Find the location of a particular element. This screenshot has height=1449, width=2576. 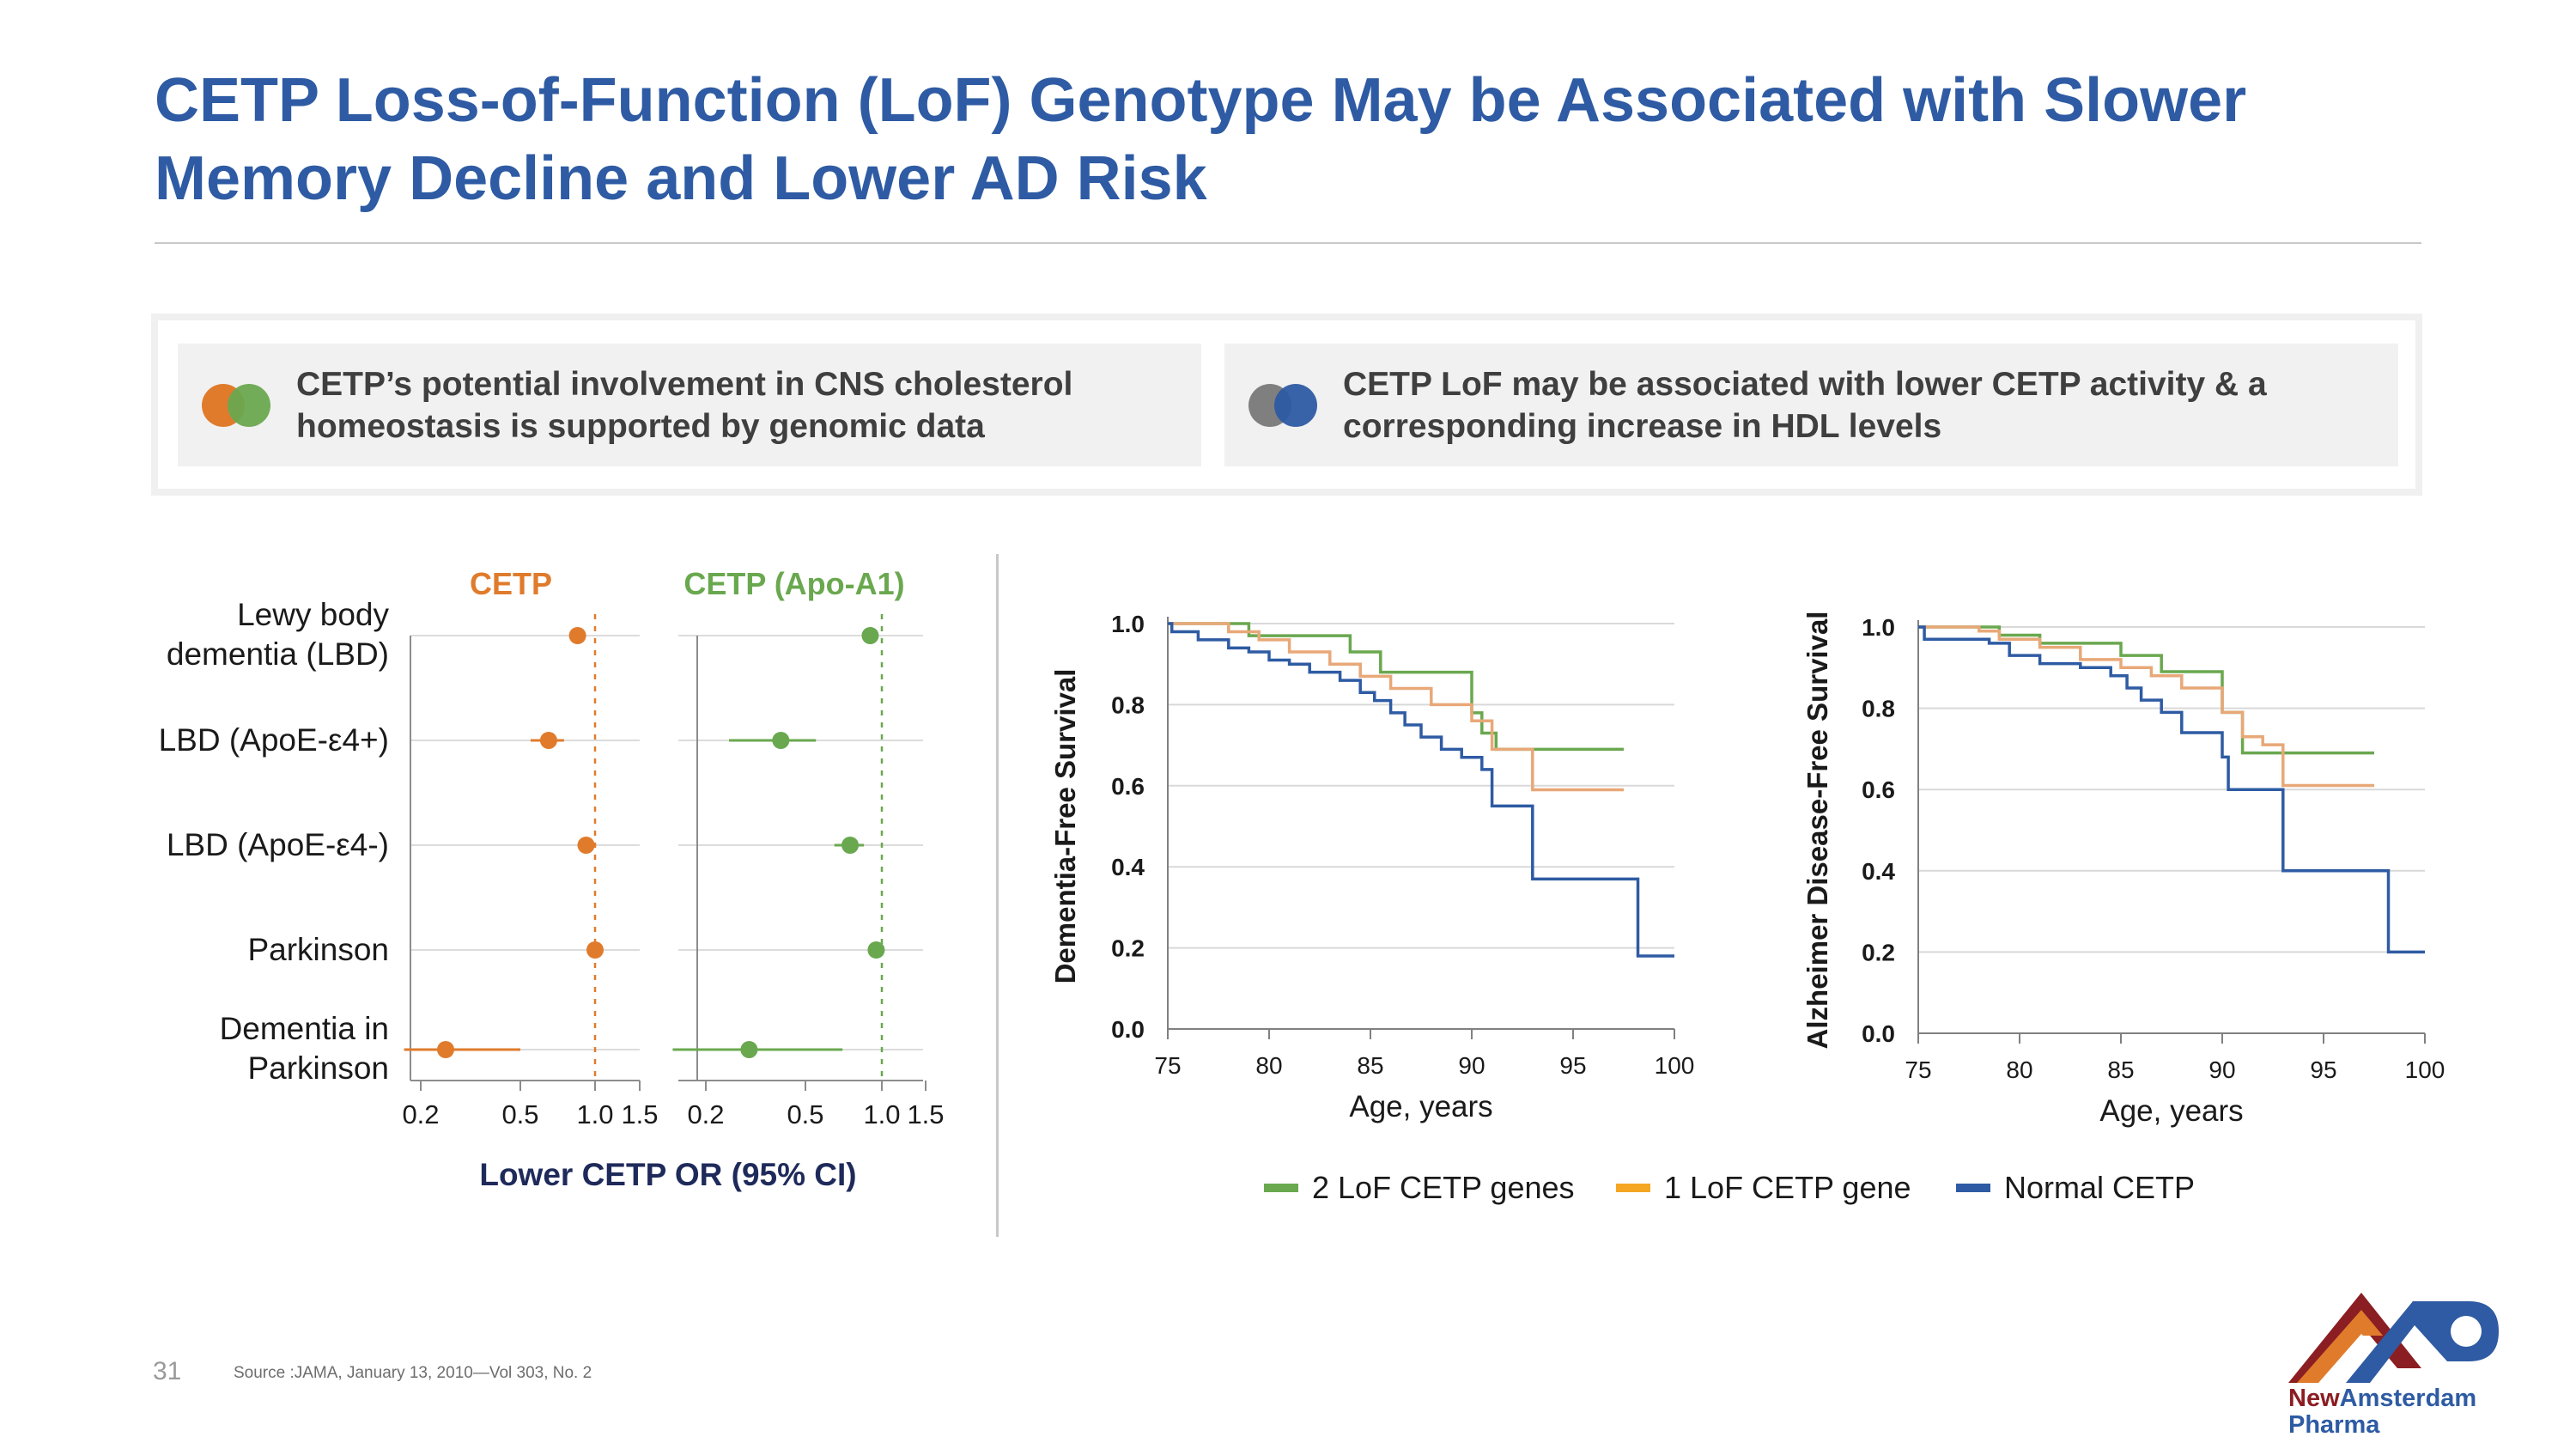

forest-panel-title: CETP is located at coordinates (511, 583).